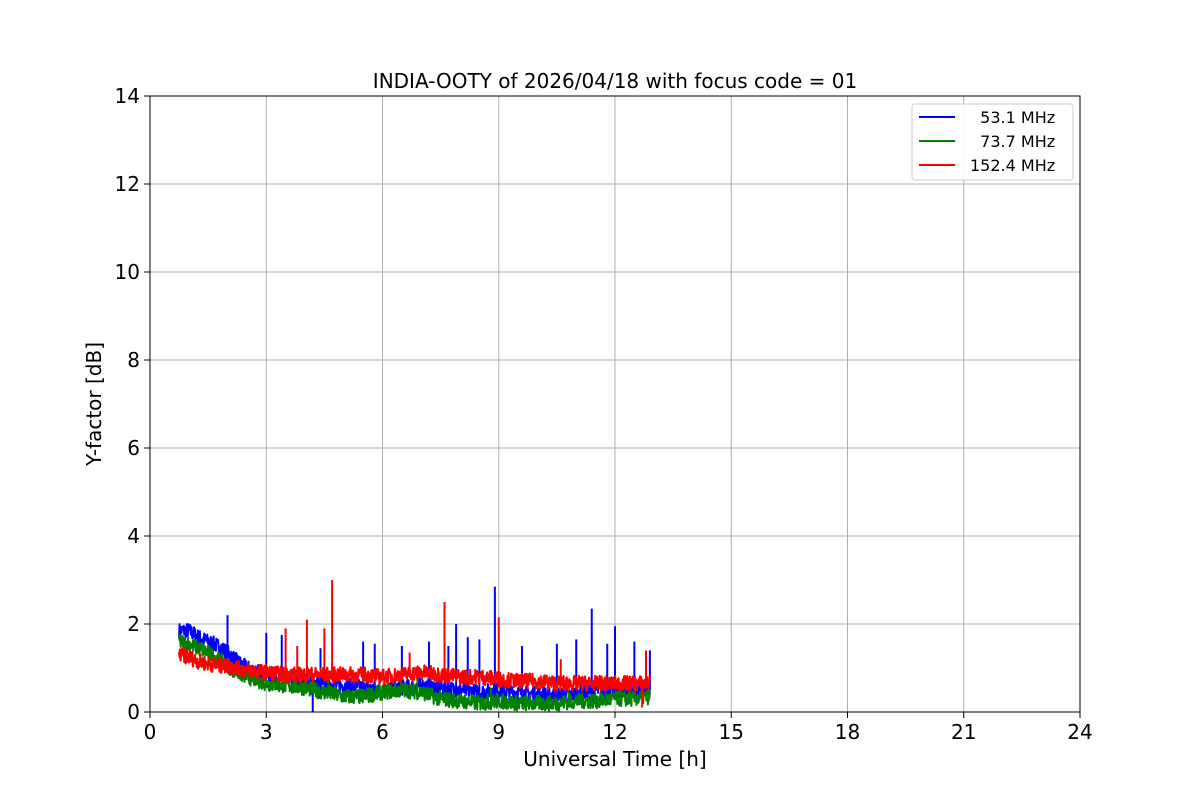 Image resolution: width=1200 pixels, height=804 pixels. I want to click on x-tick-label: 18, so click(847, 732).